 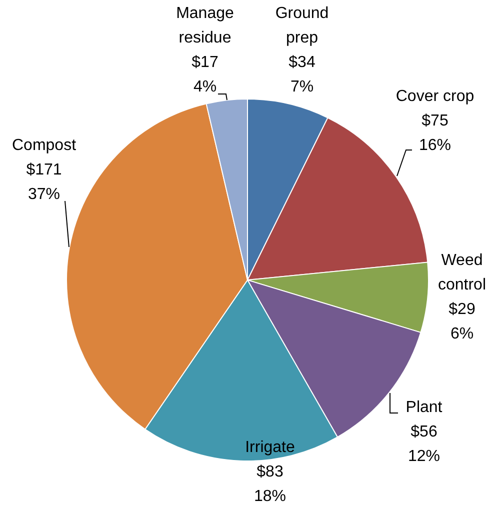 I want to click on slice-label: Ground prep, so click(x=302, y=25).